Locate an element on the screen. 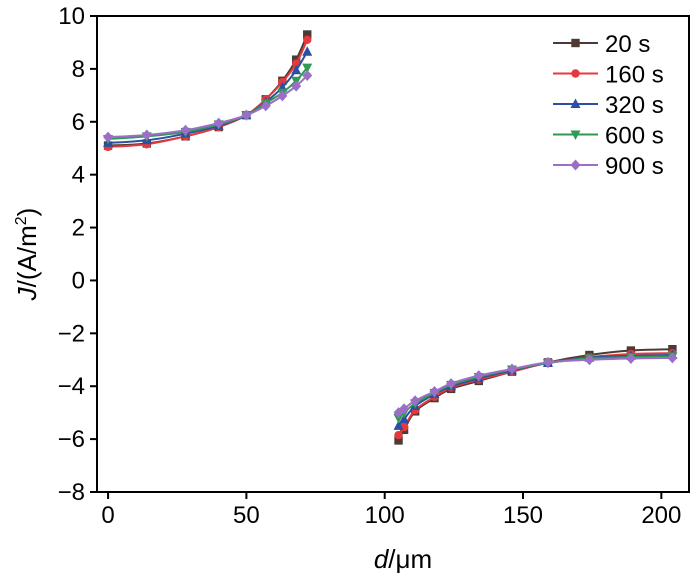 Image resolution: width=697 pixels, height=581 pixels. x-tick-label: 200 is located at coordinates (661, 515).